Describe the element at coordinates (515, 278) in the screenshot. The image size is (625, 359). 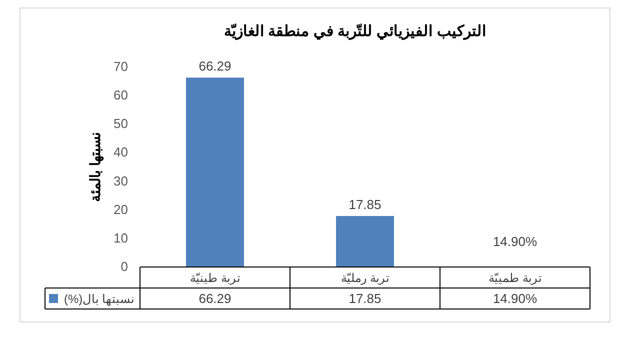
I see `x-tick-label: تربة طمييّة` at that location.